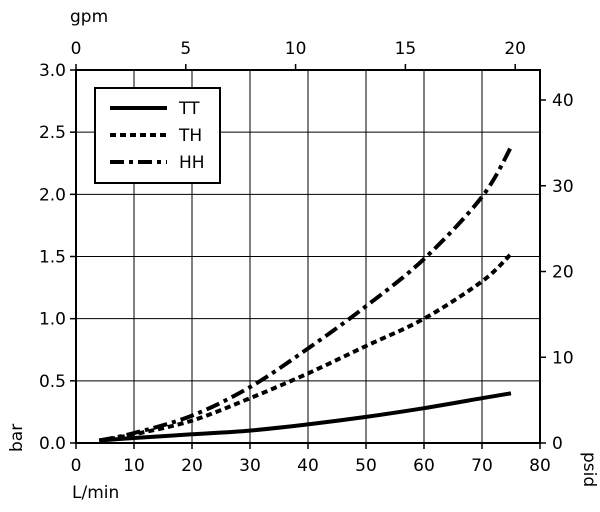  Describe the element at coordinates (424, 466) in the screenshot. I see `x-bottom-tick-label: 60` at that location.